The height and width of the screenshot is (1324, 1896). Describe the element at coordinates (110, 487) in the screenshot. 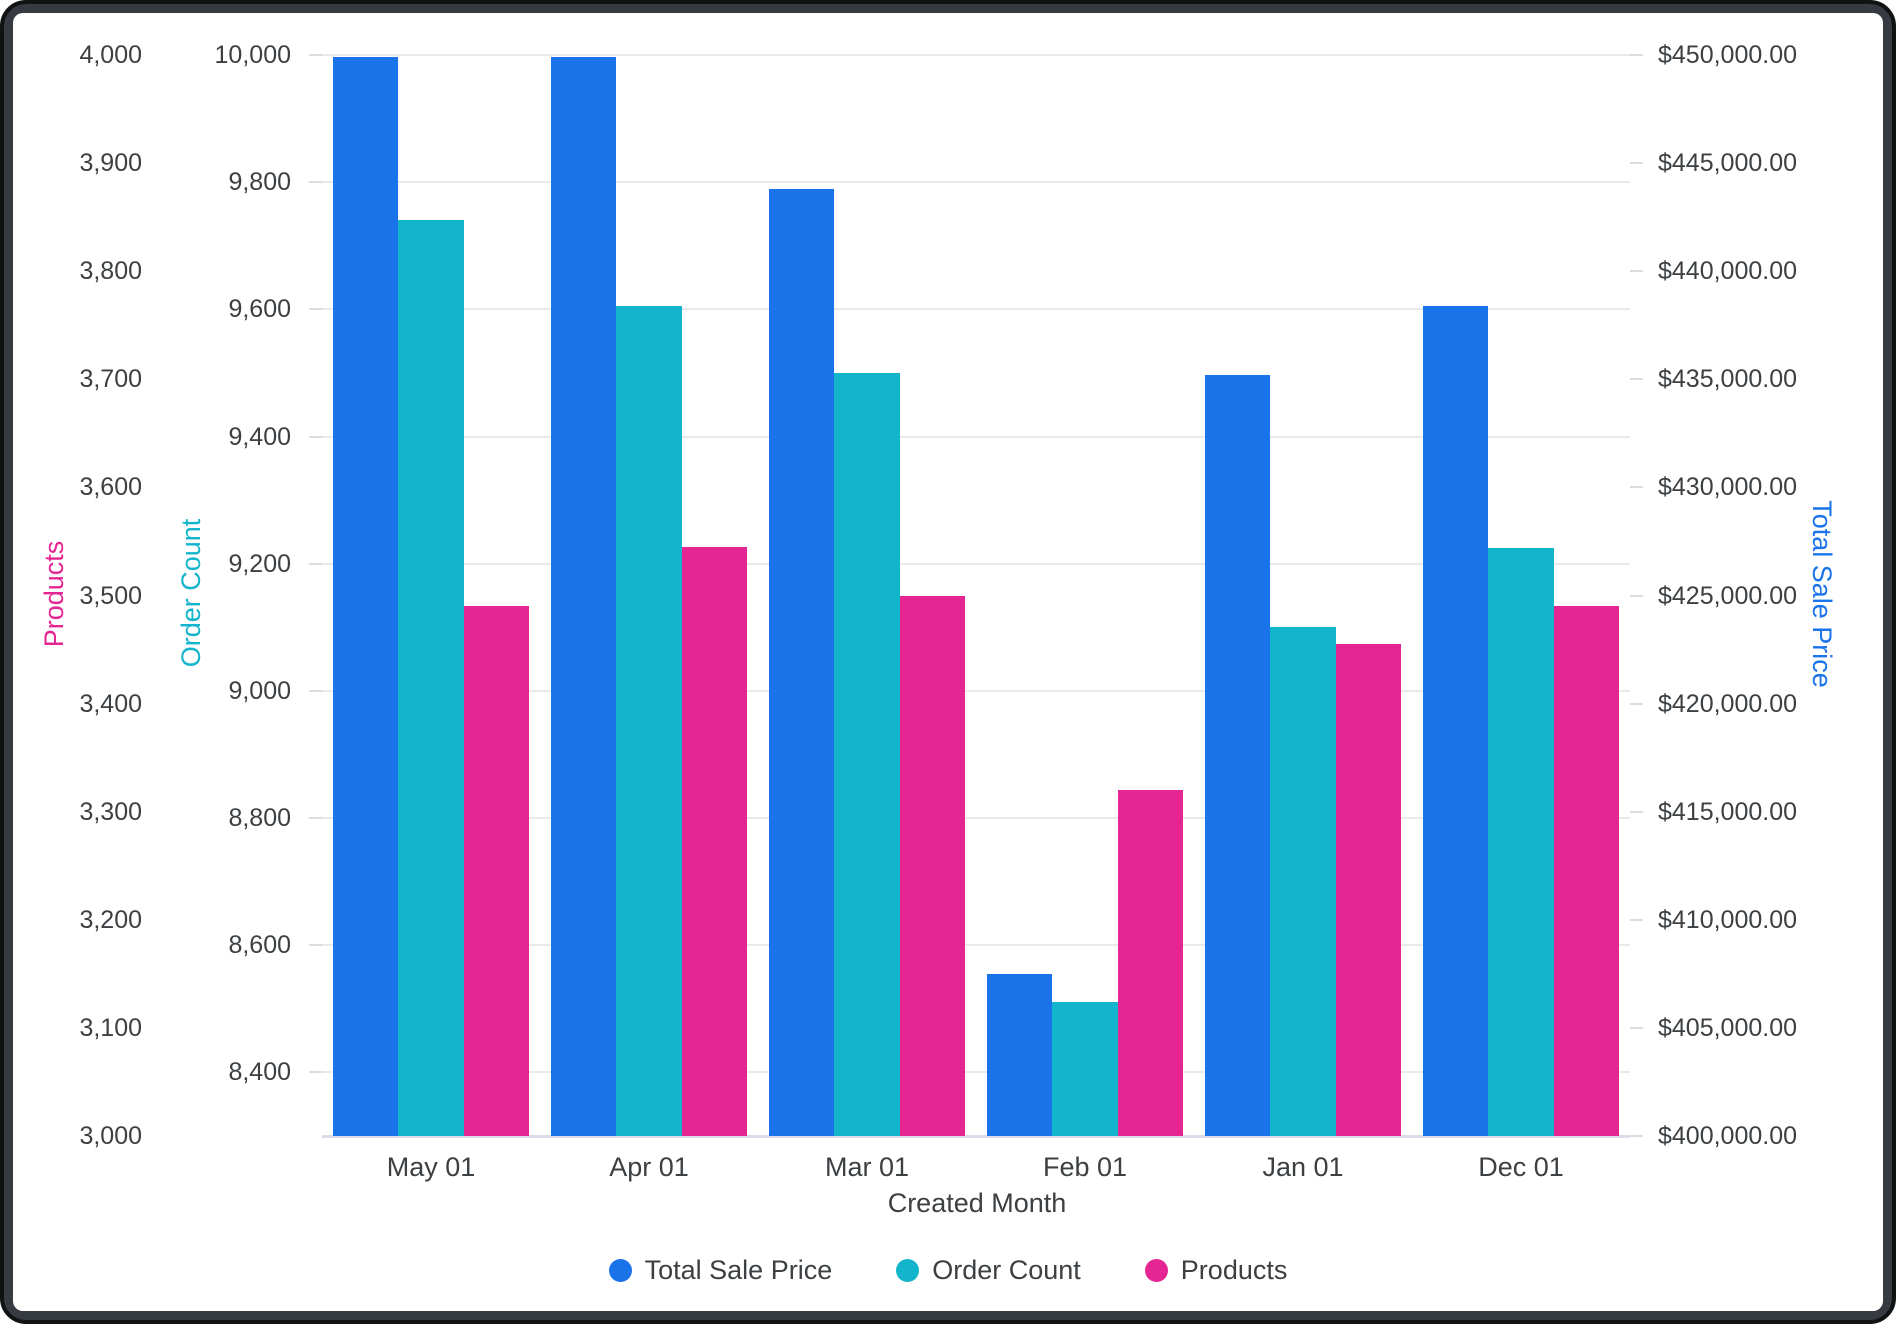

I see `y-tick-label-products: 3,600` at that location.